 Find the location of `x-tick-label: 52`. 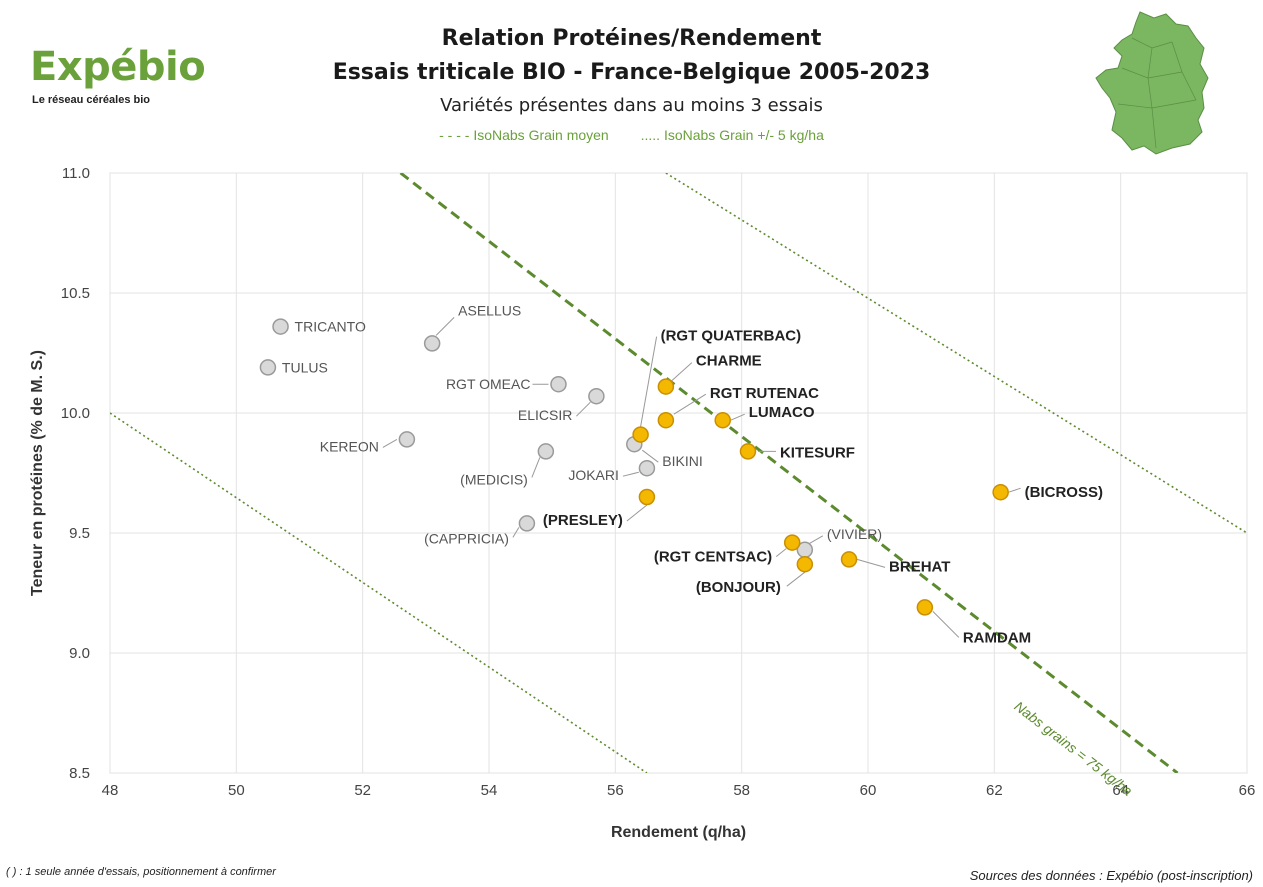

x-tick-label: 52 is located at coordinates (362, 790).